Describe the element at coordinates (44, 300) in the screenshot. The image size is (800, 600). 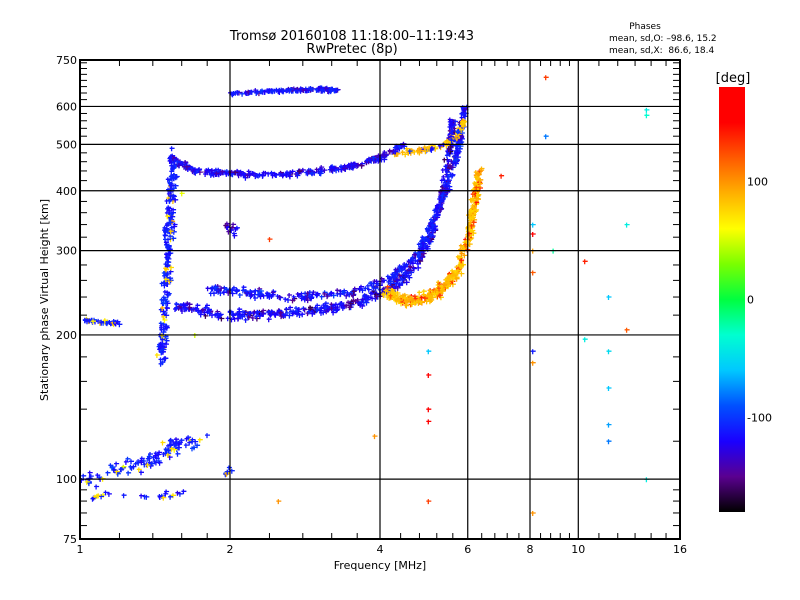
I see `y-axis-label: Stationary phase Virtual Height [km]` at that location.